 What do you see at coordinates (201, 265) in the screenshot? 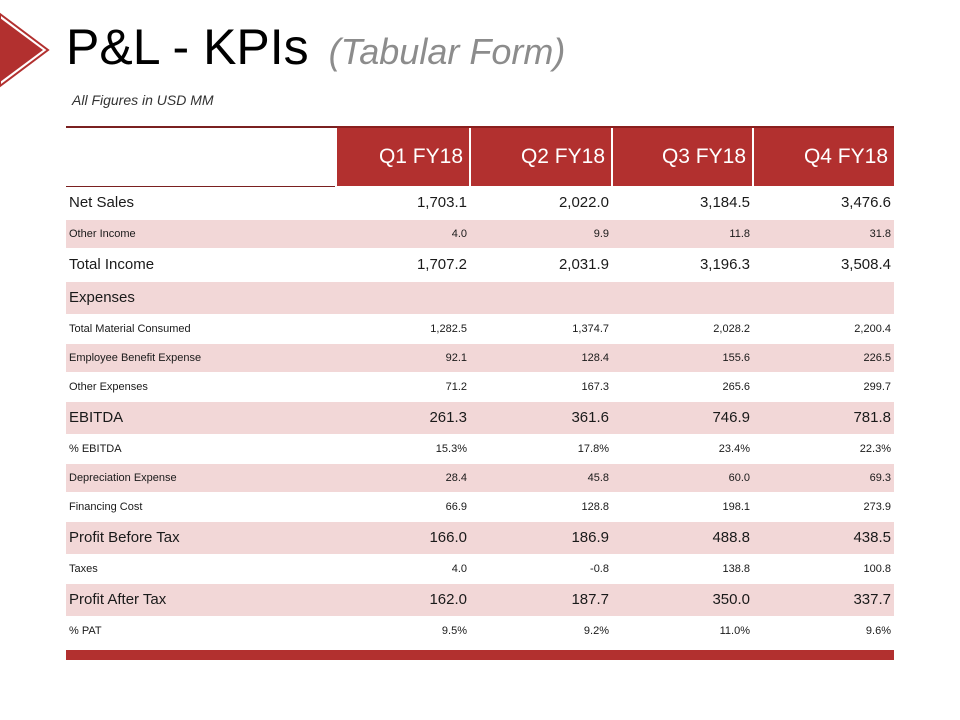
I see `row-label: Total Income` at bounding box center [201, 265].